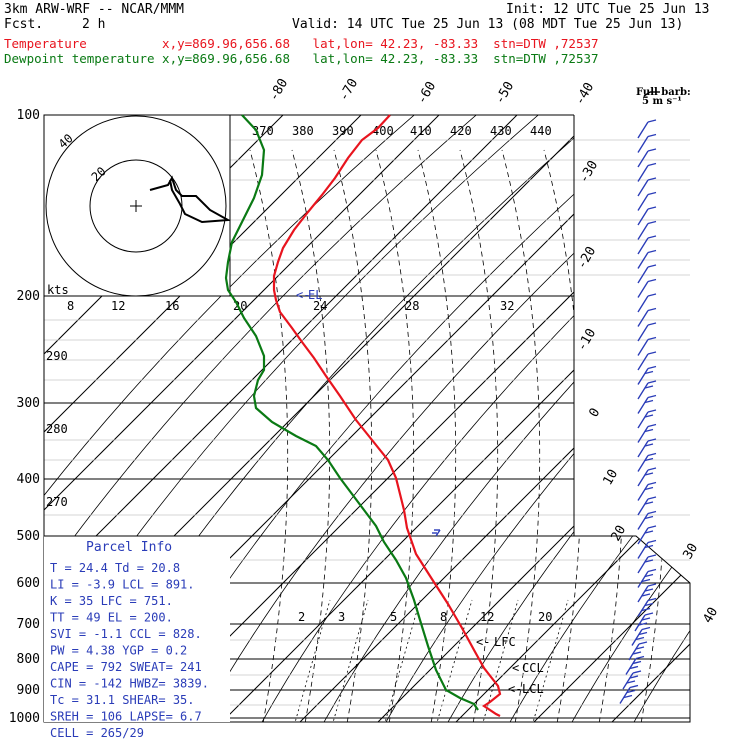  What do you see at coordinates (115, 568) in the screenshot?
I see `parcel-info-row: T = 24.4 Td = 20.8` at bounding box center [115, 568].